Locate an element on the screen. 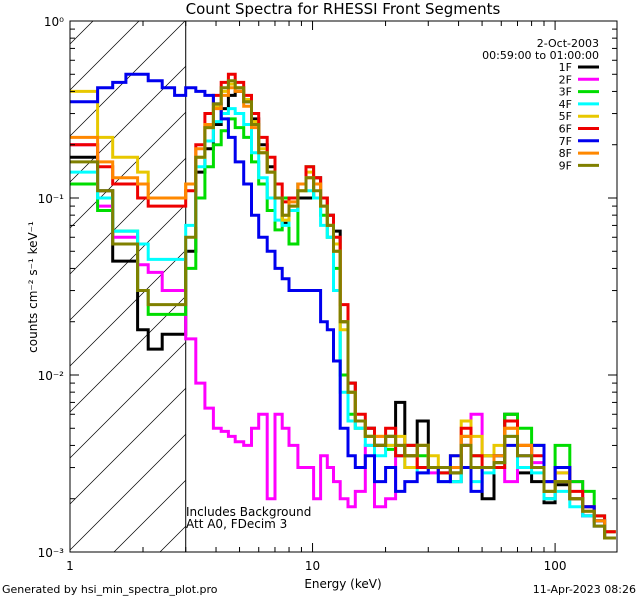 This screenshot has height=600, width=640. footer-timestamp: 11-Apr-2023 08:26 is located at coordinates (584, 589).